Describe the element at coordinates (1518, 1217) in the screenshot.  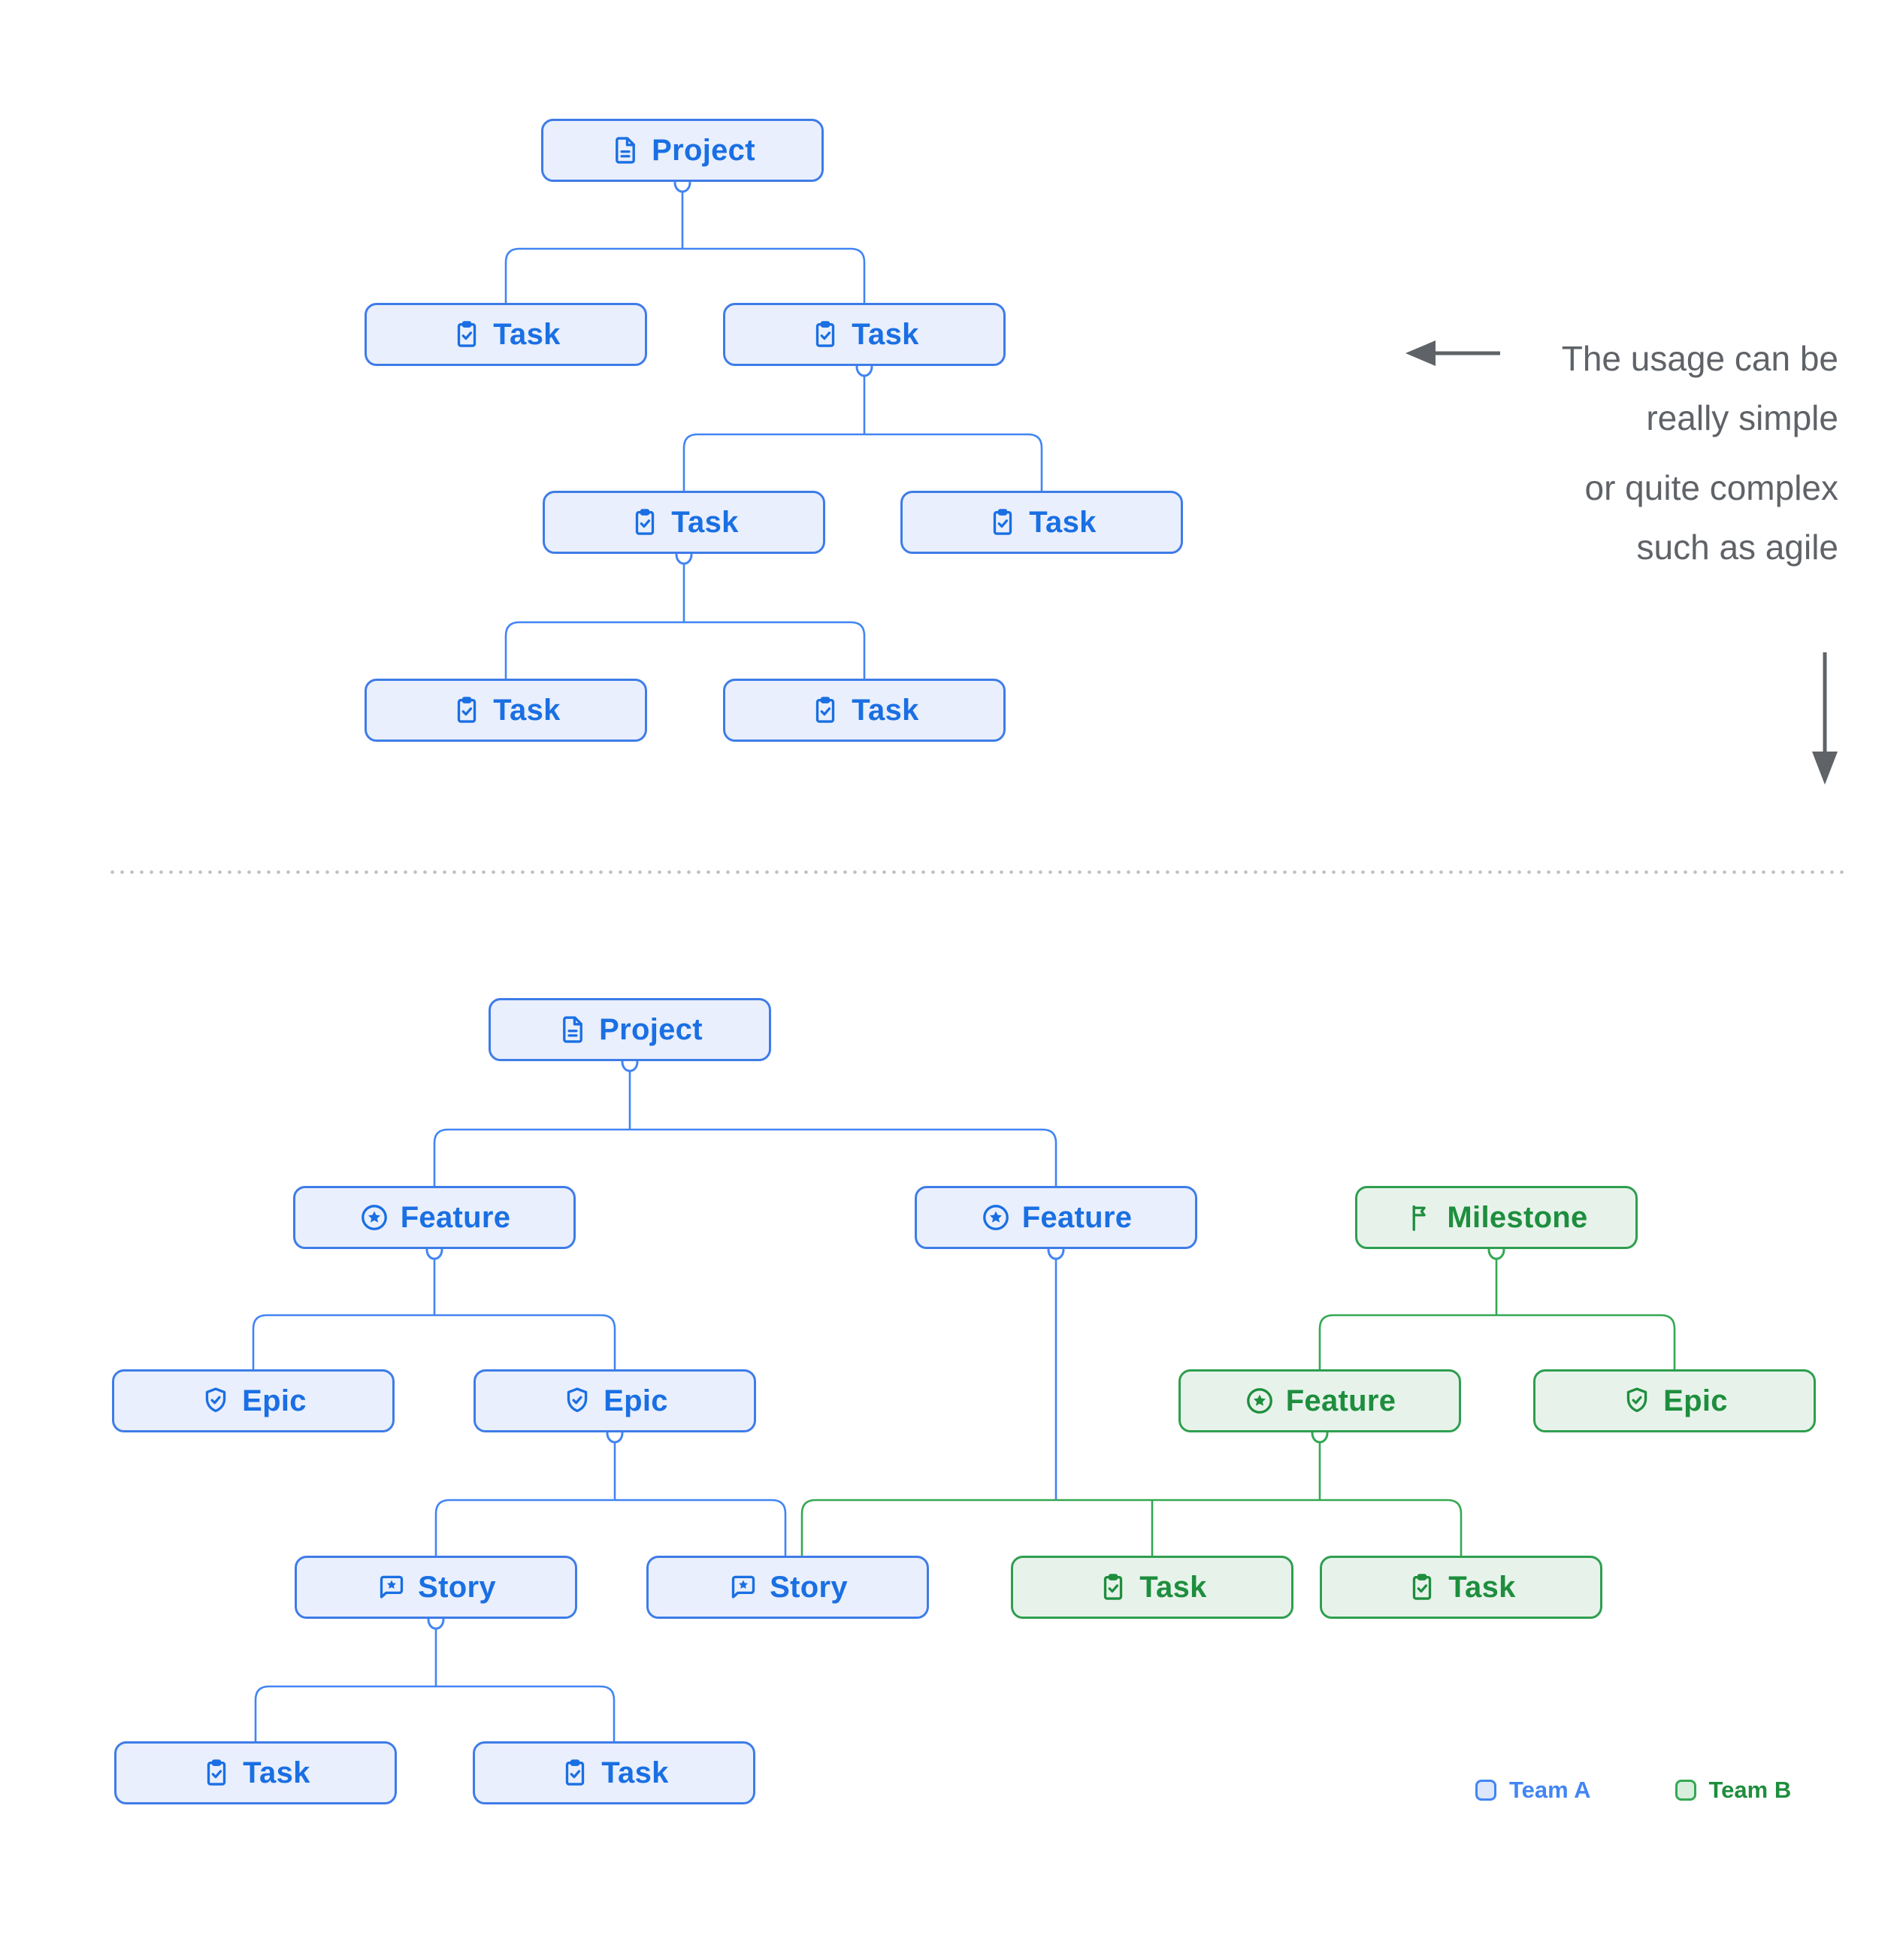
I see `node-label: Milestone` at that location.